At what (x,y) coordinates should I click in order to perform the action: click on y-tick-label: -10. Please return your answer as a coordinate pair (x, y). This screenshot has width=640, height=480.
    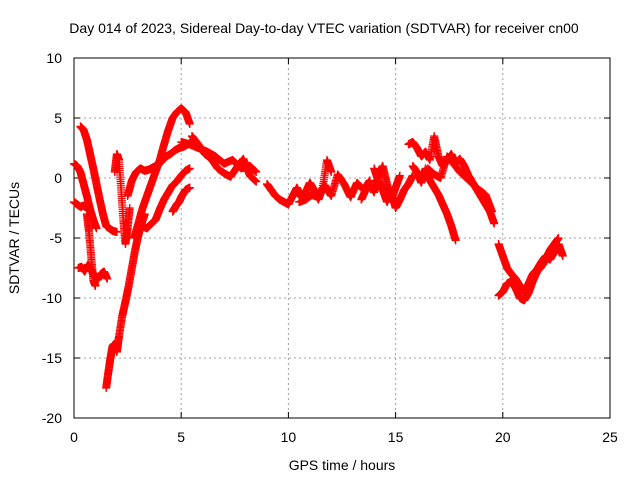
    Looking at the image, I should click on (52, 298).